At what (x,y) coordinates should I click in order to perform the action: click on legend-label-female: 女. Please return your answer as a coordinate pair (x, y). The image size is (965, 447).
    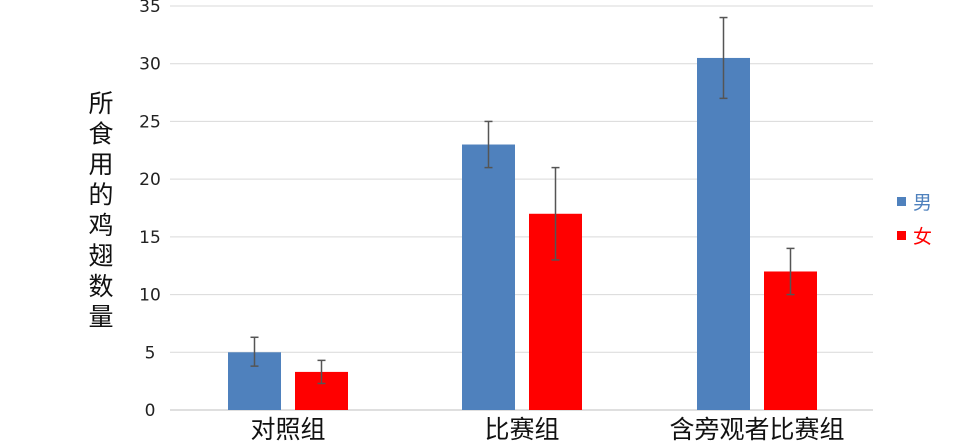
    Looking at the image, I should click on (922, 237).